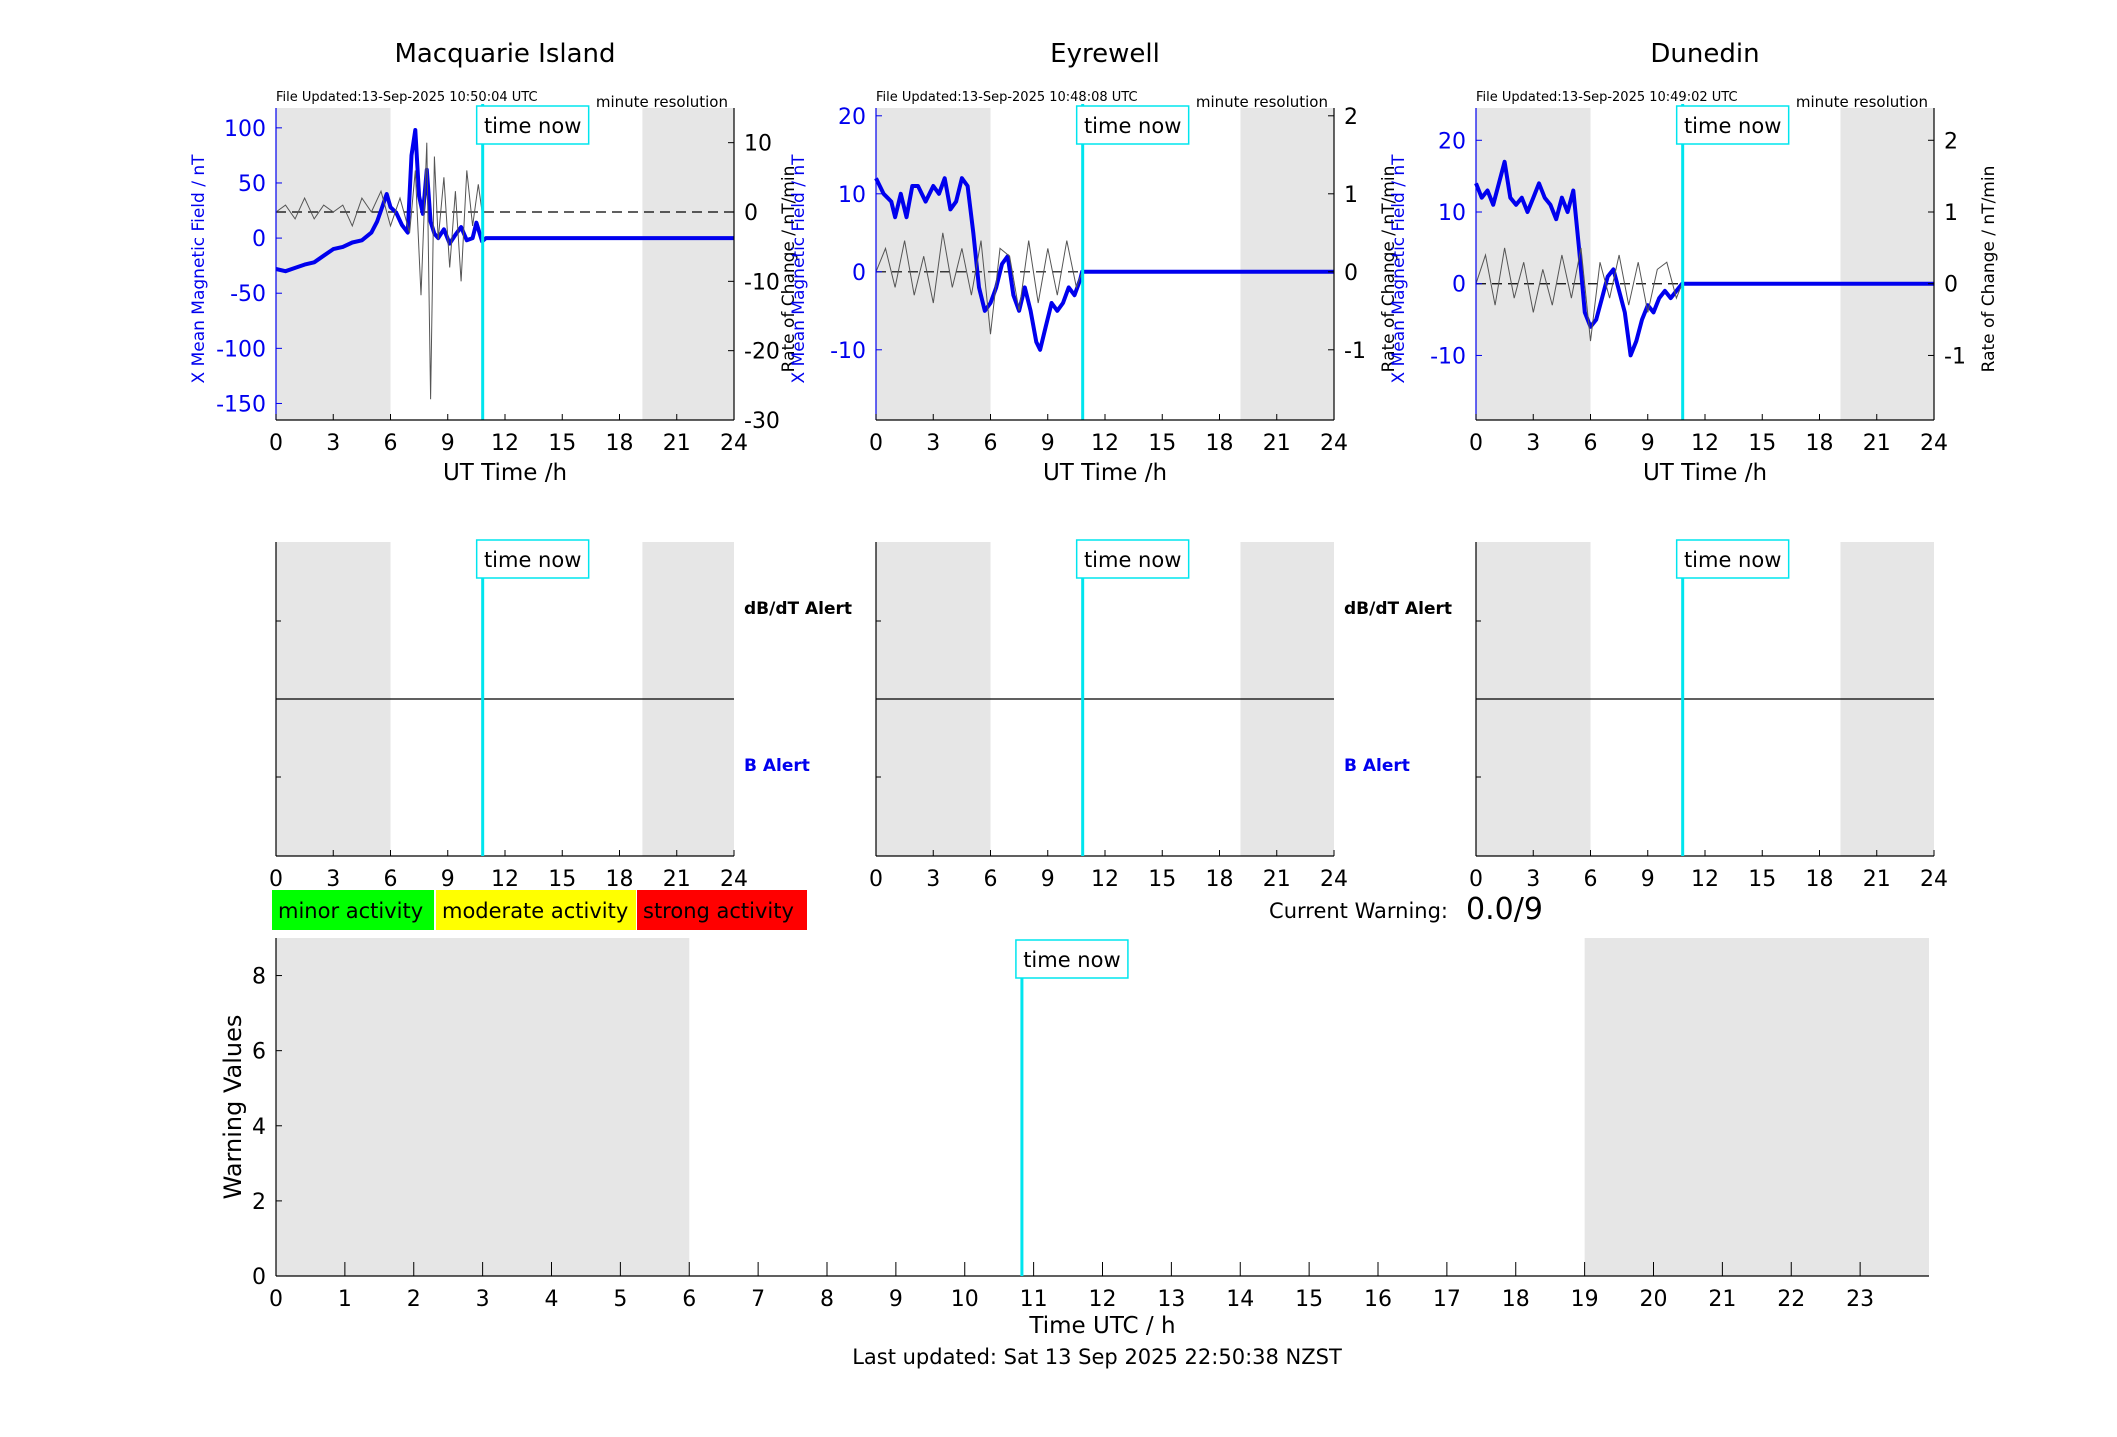 The image size is (2117, 1437). What do you see at coordinates (1447, 1299) in the screenshot?
I see `x-tick-label: 17` at bounding box center [1447, 1299].